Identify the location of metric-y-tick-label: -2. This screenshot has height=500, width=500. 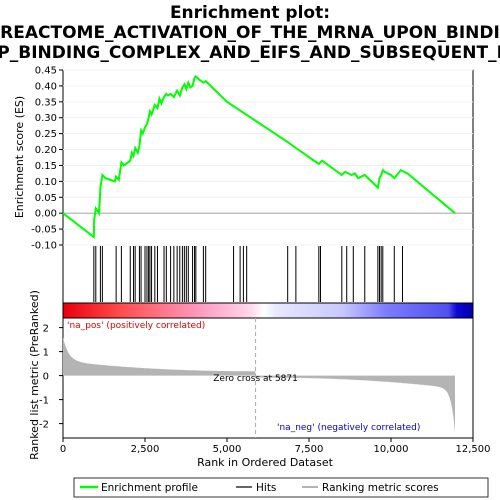
(44, 425).